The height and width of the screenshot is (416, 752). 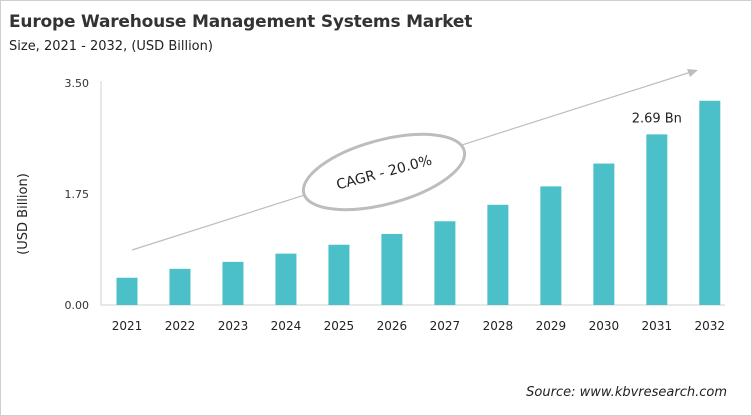 I want to click on bar-2028, so click(x=498, y=254).